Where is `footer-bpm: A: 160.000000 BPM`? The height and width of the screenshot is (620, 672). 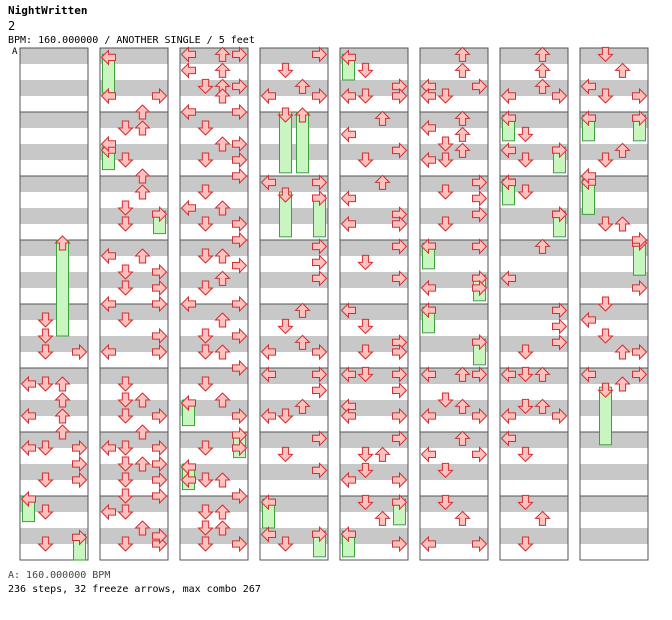
footer-bpm: A: 160.000000 BPM is located at coordinates (59, 575).